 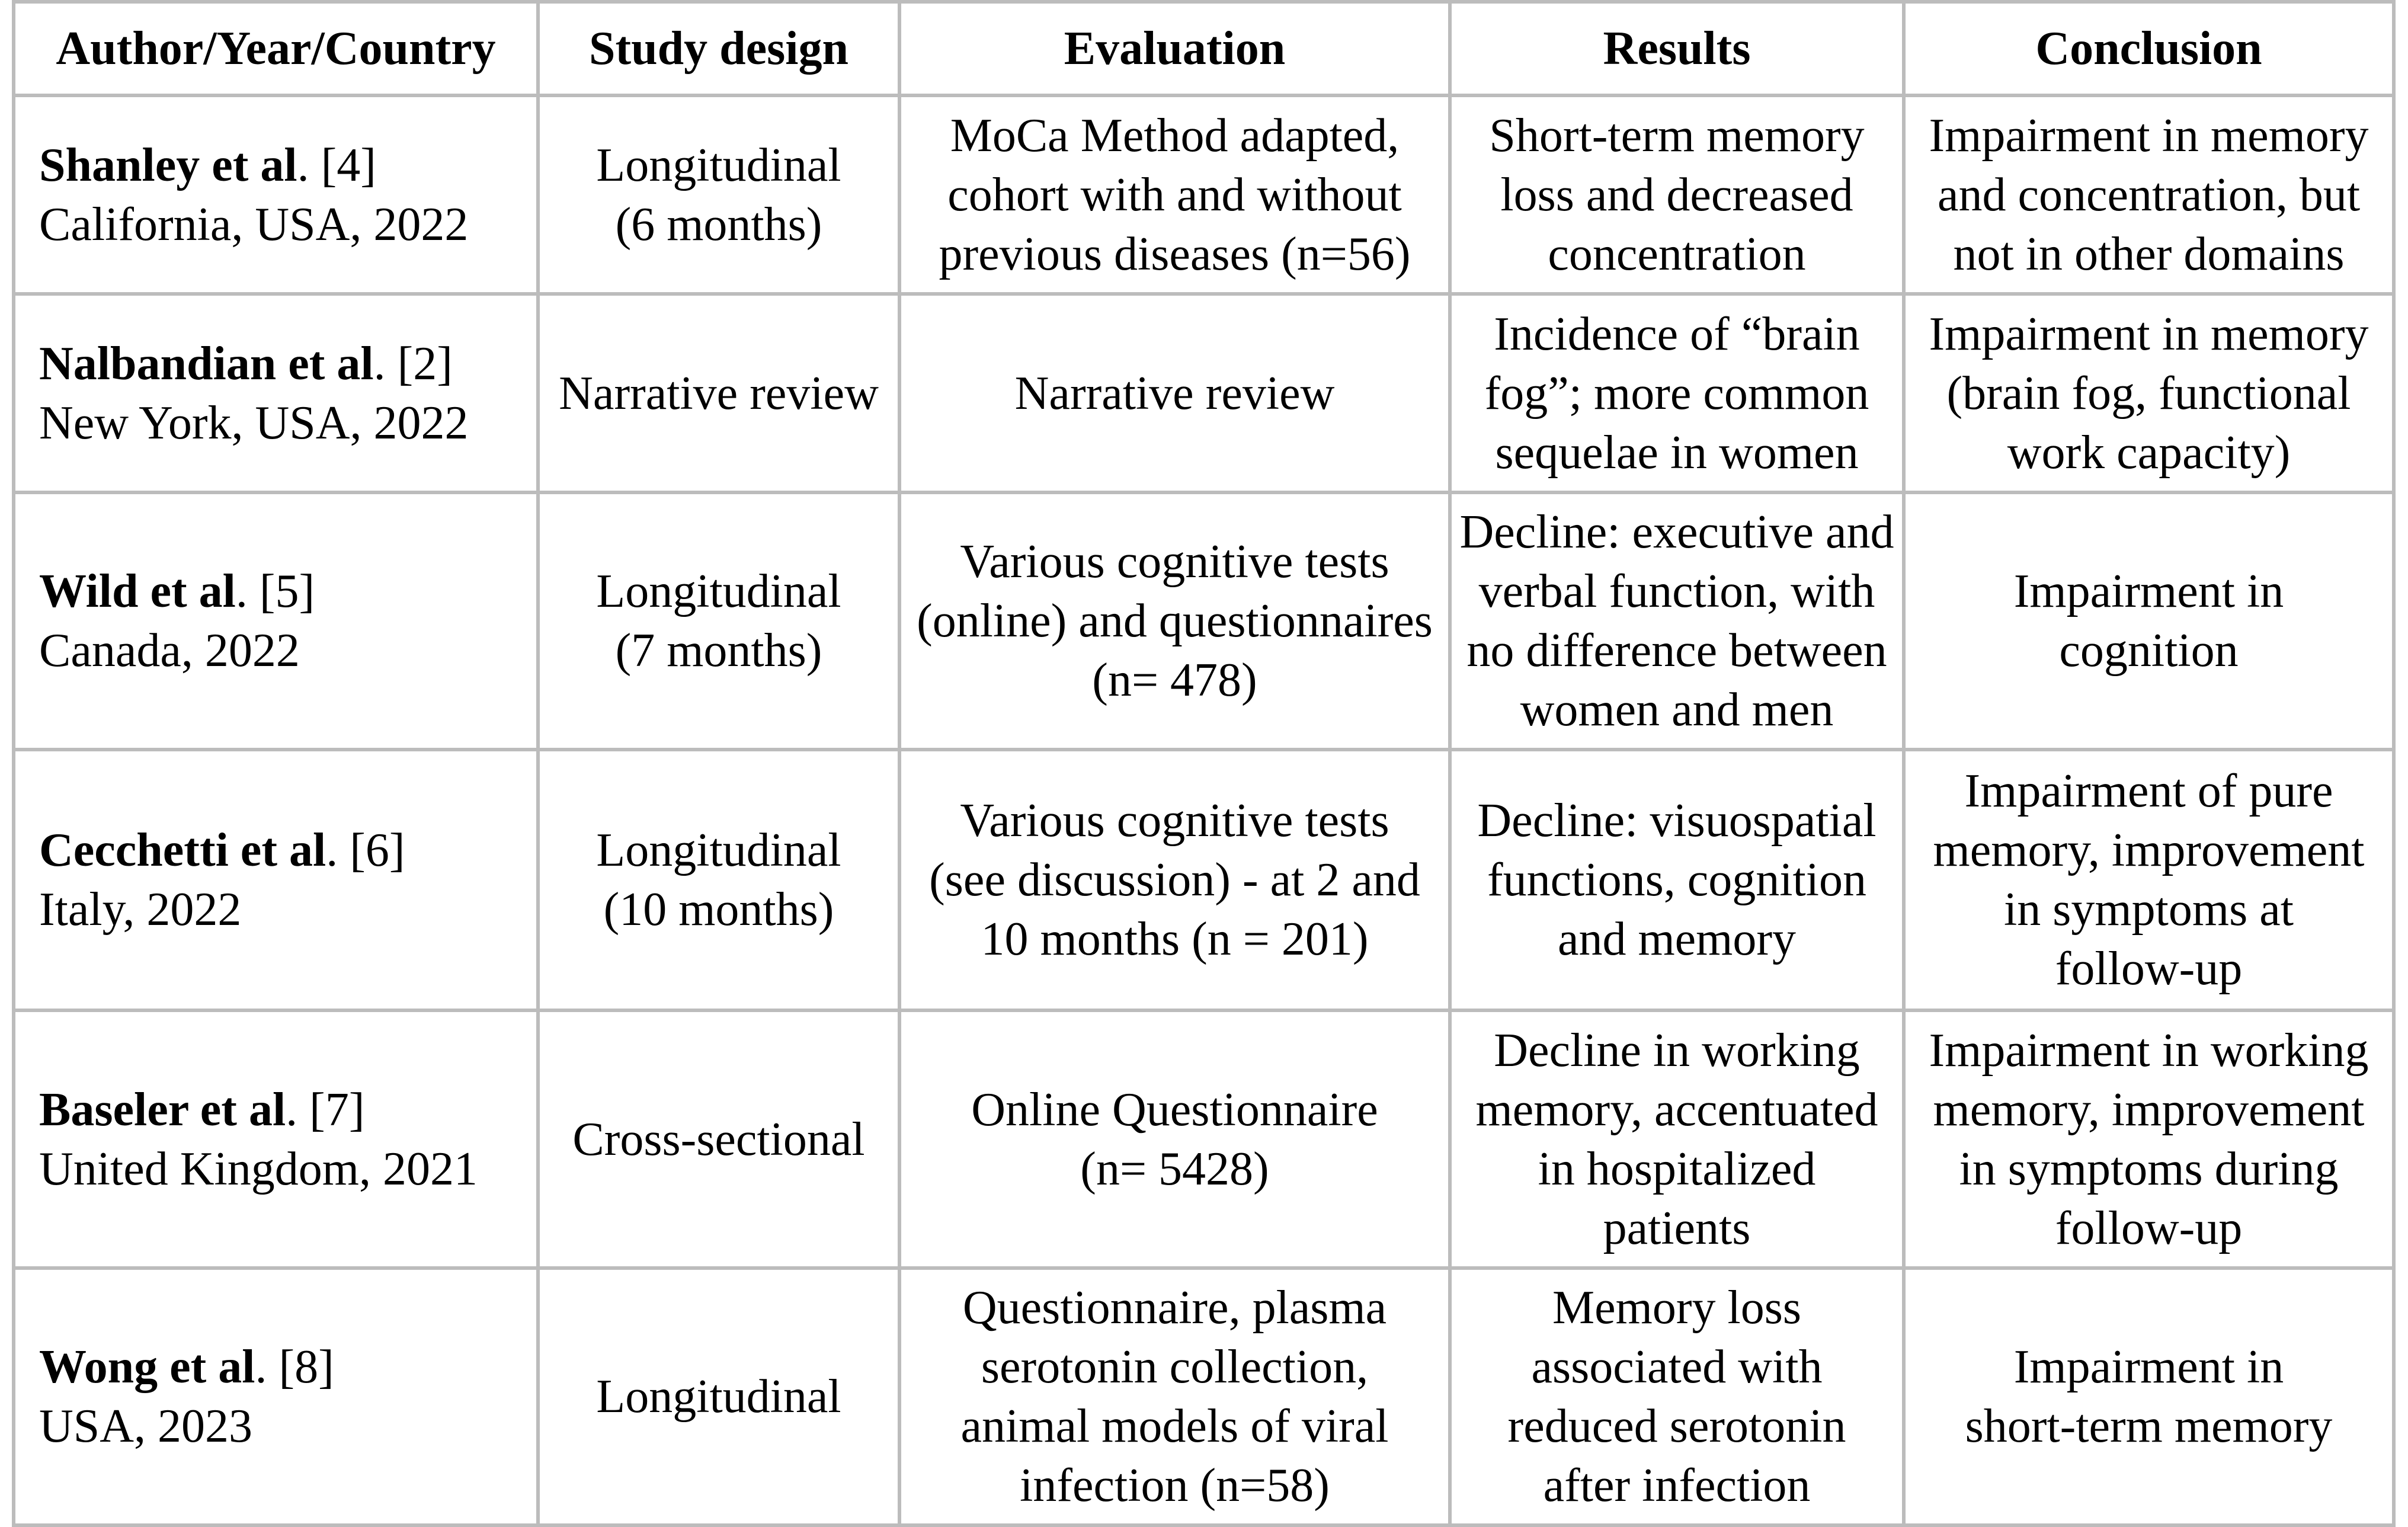 What do you see at coordinates (718, 393) in the screenshot?
I see `cell-study-design: Narrative review` at bounding box center [718, 393].